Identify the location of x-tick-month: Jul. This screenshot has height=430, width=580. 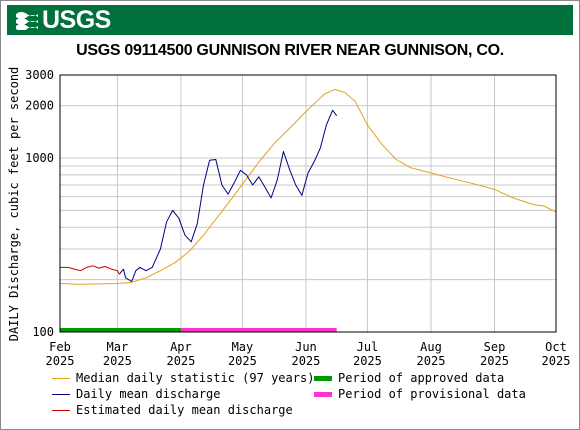
(368, 347).